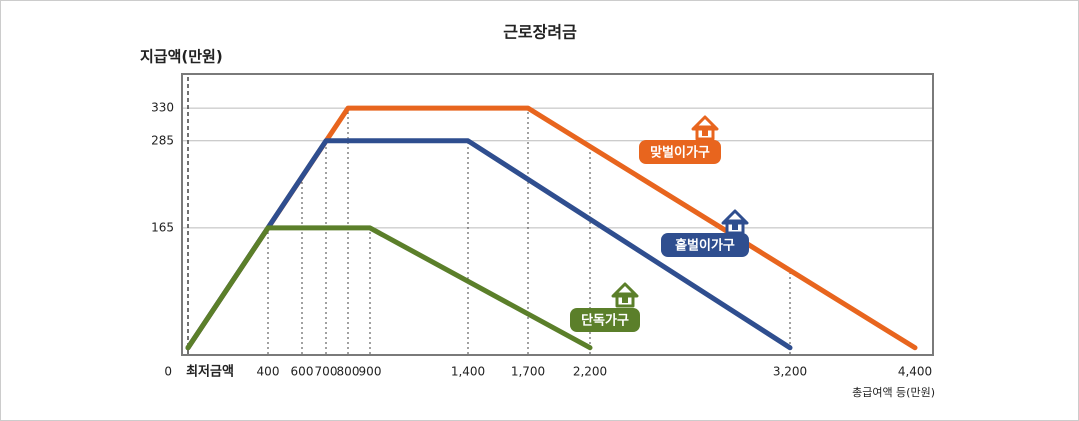 Image resolution: width=1079 pixels, height=421 pixels. I want to click on y-axis-title: 지급액(만원), so click(181, 57).